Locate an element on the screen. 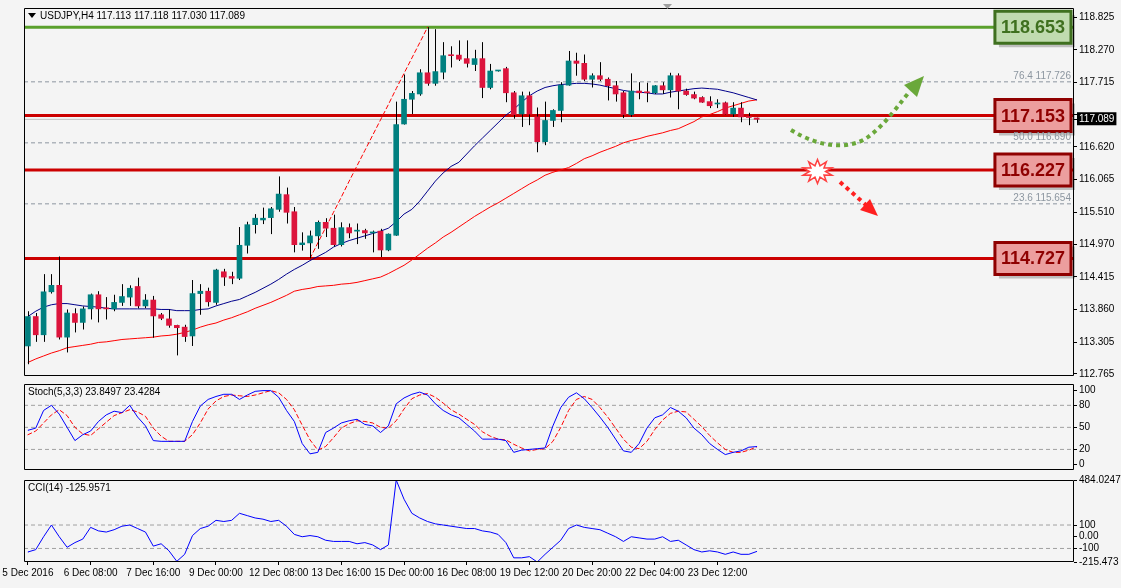 The width and height of the screenshot is (1121, 588). y-tick-label: 118.270 is located at coordinates (1097, 49).